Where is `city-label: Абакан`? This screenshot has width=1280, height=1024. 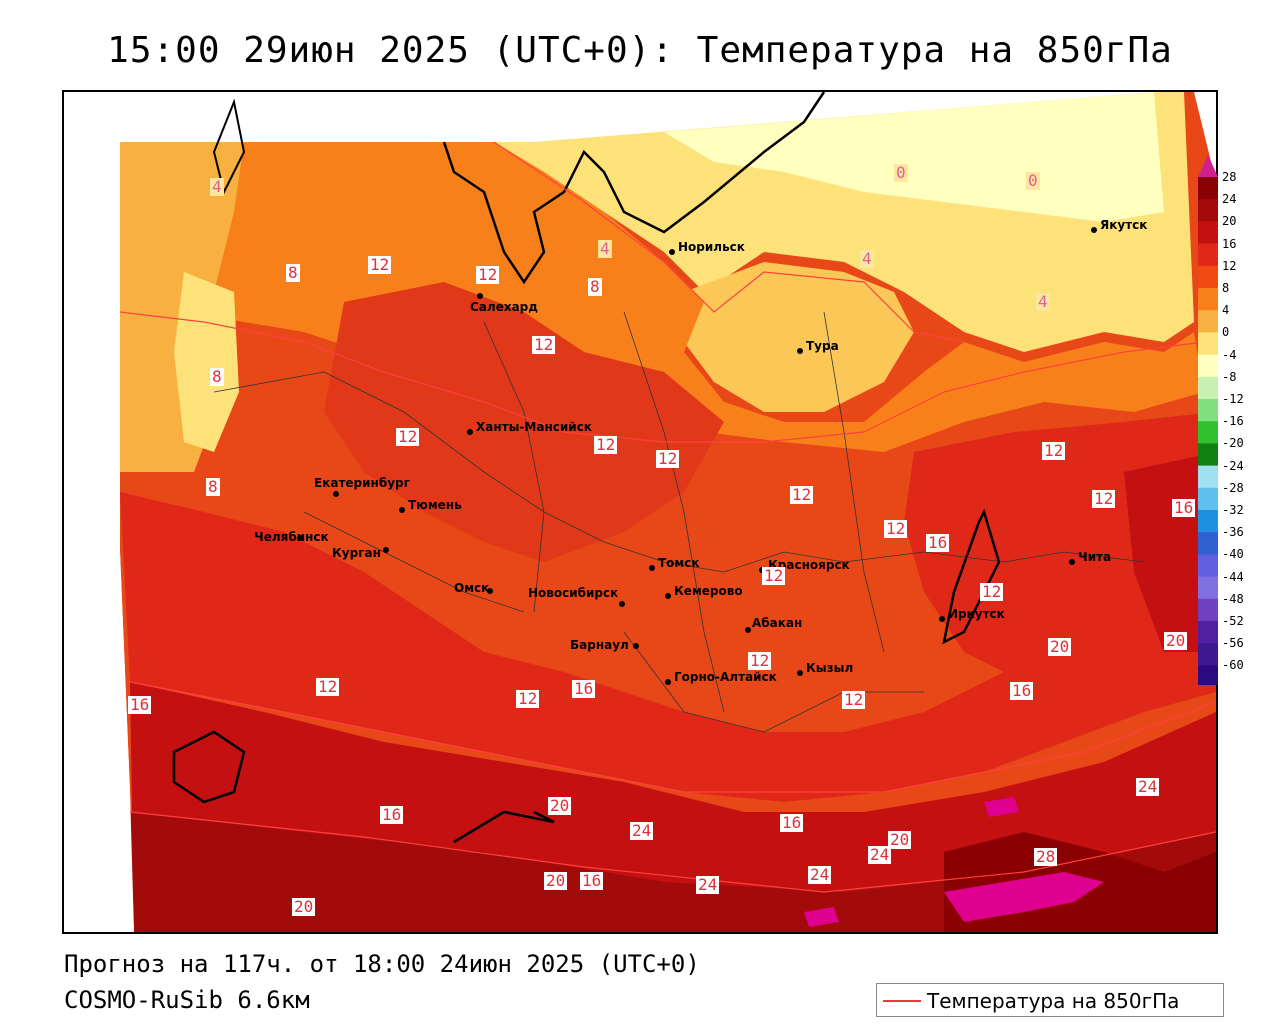
city-label: Абакан is located at coordinates (777, 623).